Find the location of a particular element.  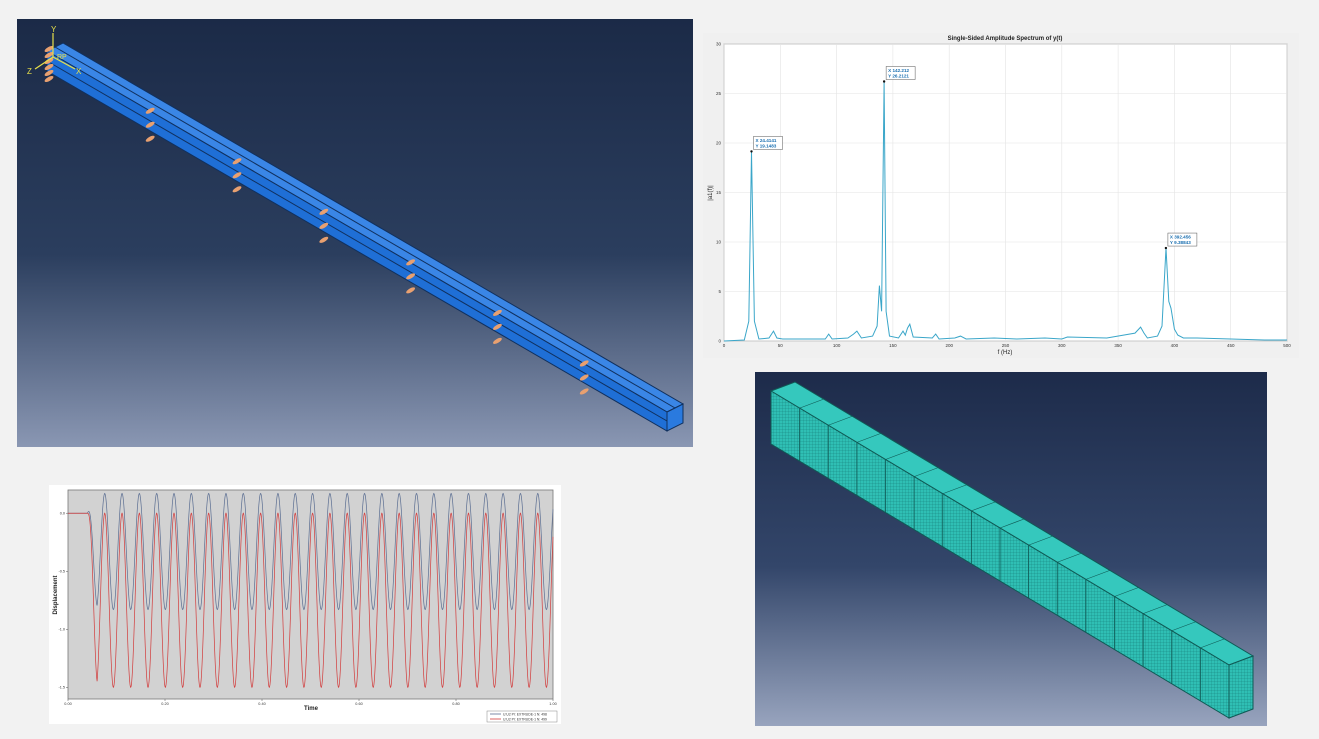

mesh-section-lines is located at coordinates (1012, 549).